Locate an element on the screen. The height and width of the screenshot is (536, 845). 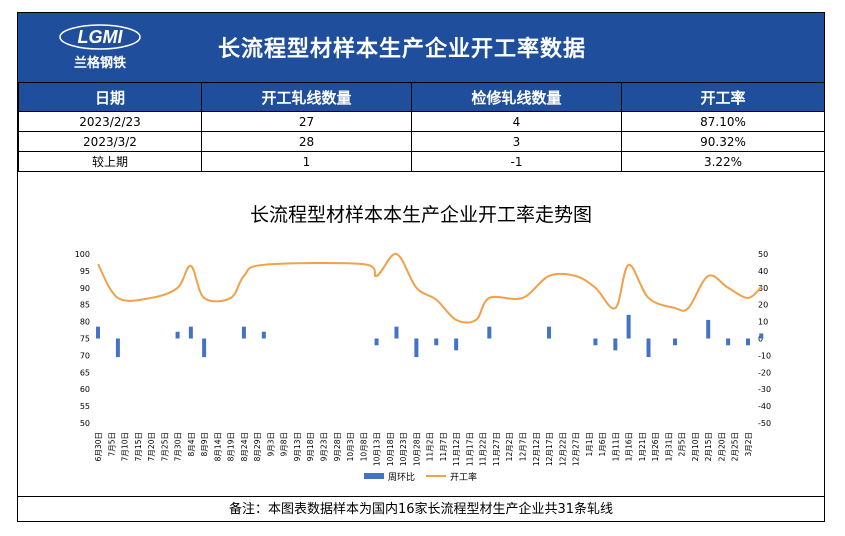
table-header-row: 日期 开工轧线数量 检修轧线数量 开工率 is located at coordinates (421, 97).